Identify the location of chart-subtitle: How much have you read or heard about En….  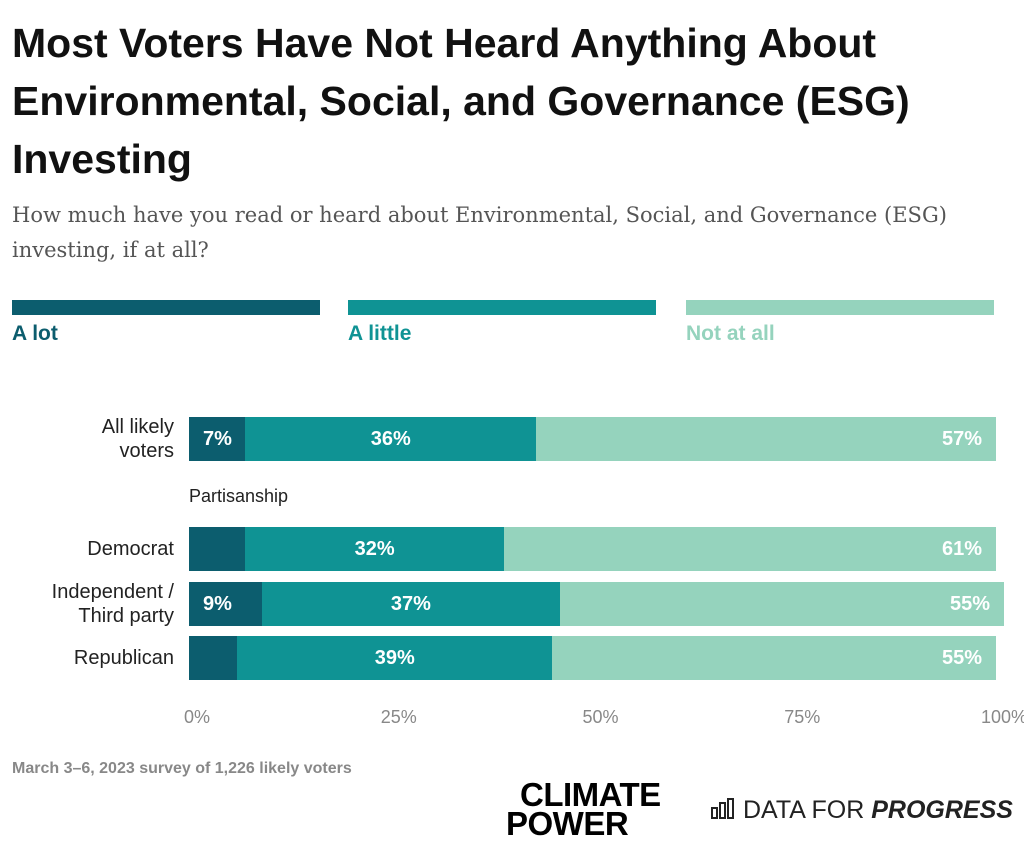
(479, 232).